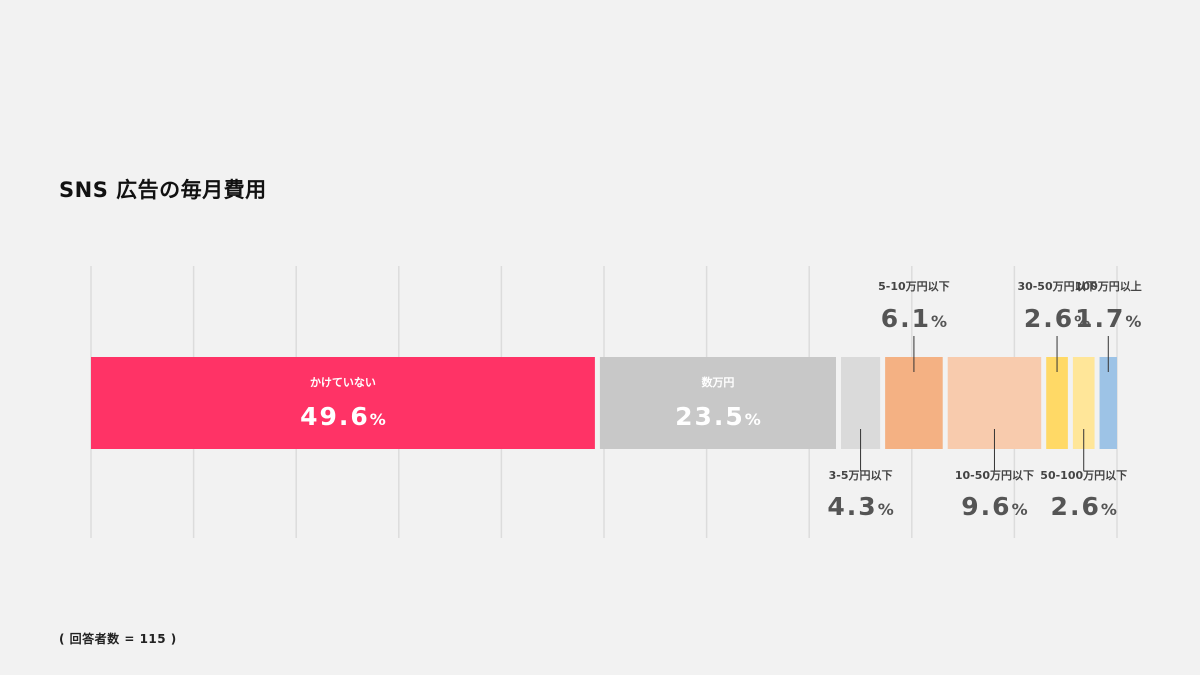 The height and width of the screenshot is (675, 1200). What do you see at coordinates (861, 475) in the screenshot?
I see `category-label: 3-5万円以下` at bounding box center [861, 475].